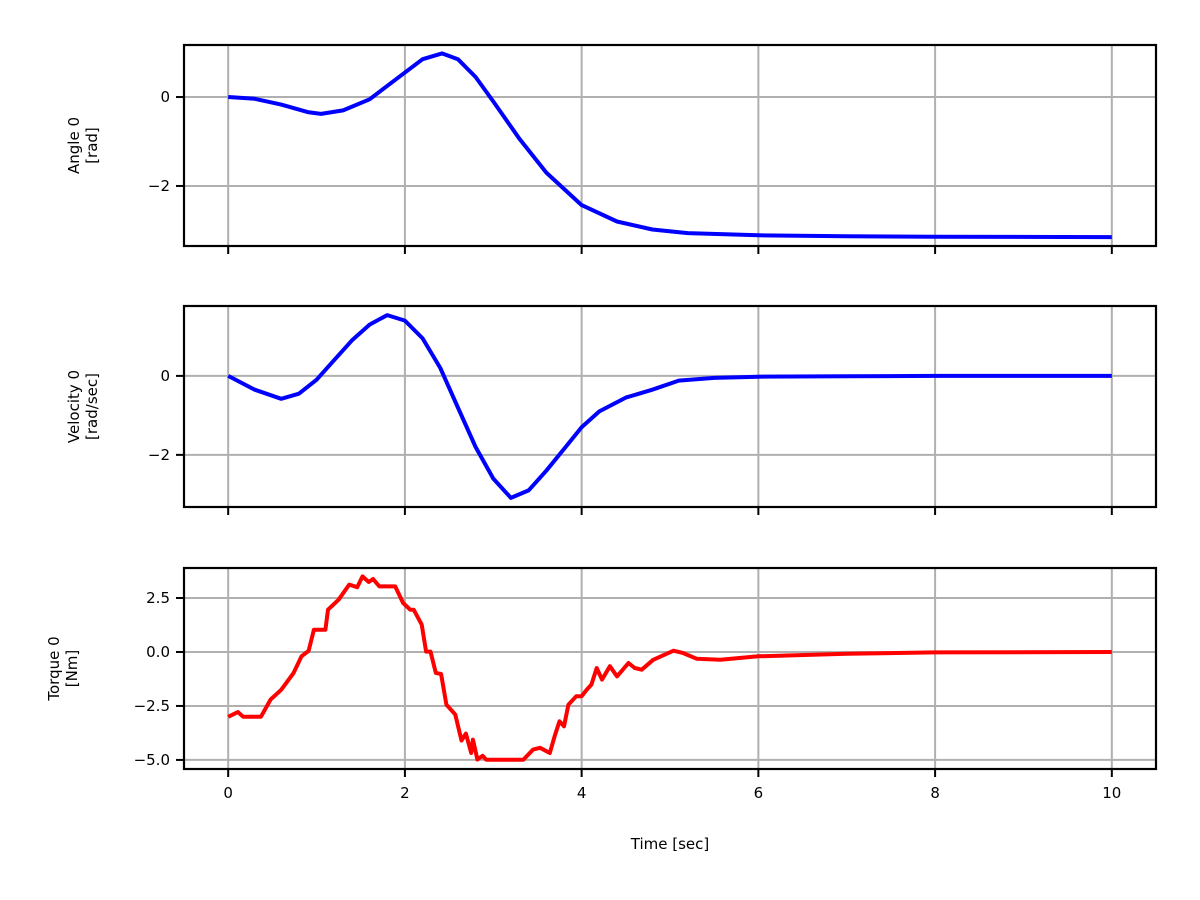 This screenshot has width=1200, height=900. I want to click on torque-x-tick-label: 4, so click(582, 793).